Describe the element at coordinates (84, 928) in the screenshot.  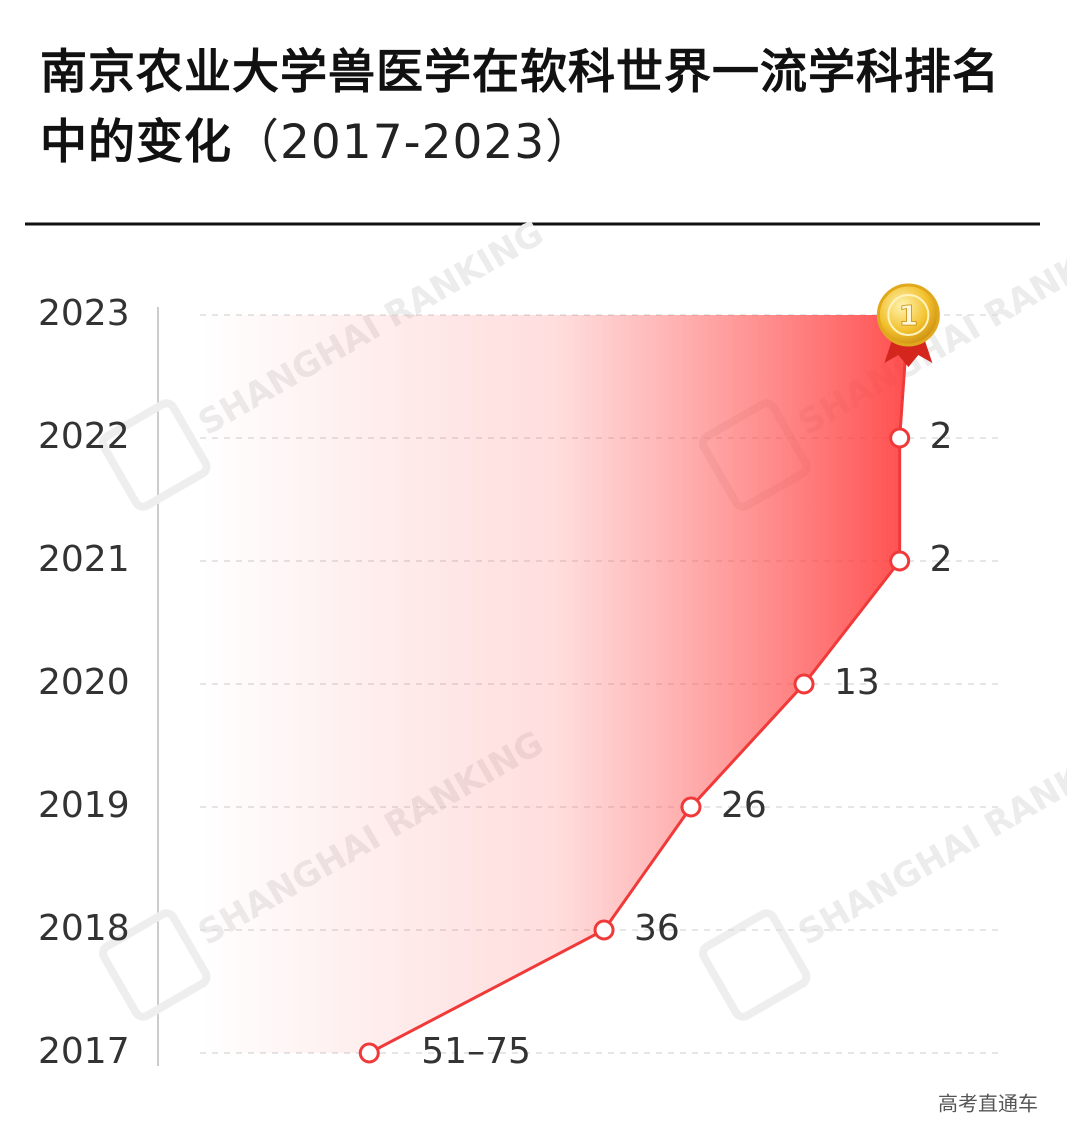
I see `y-tick-label: 2018` at that location.